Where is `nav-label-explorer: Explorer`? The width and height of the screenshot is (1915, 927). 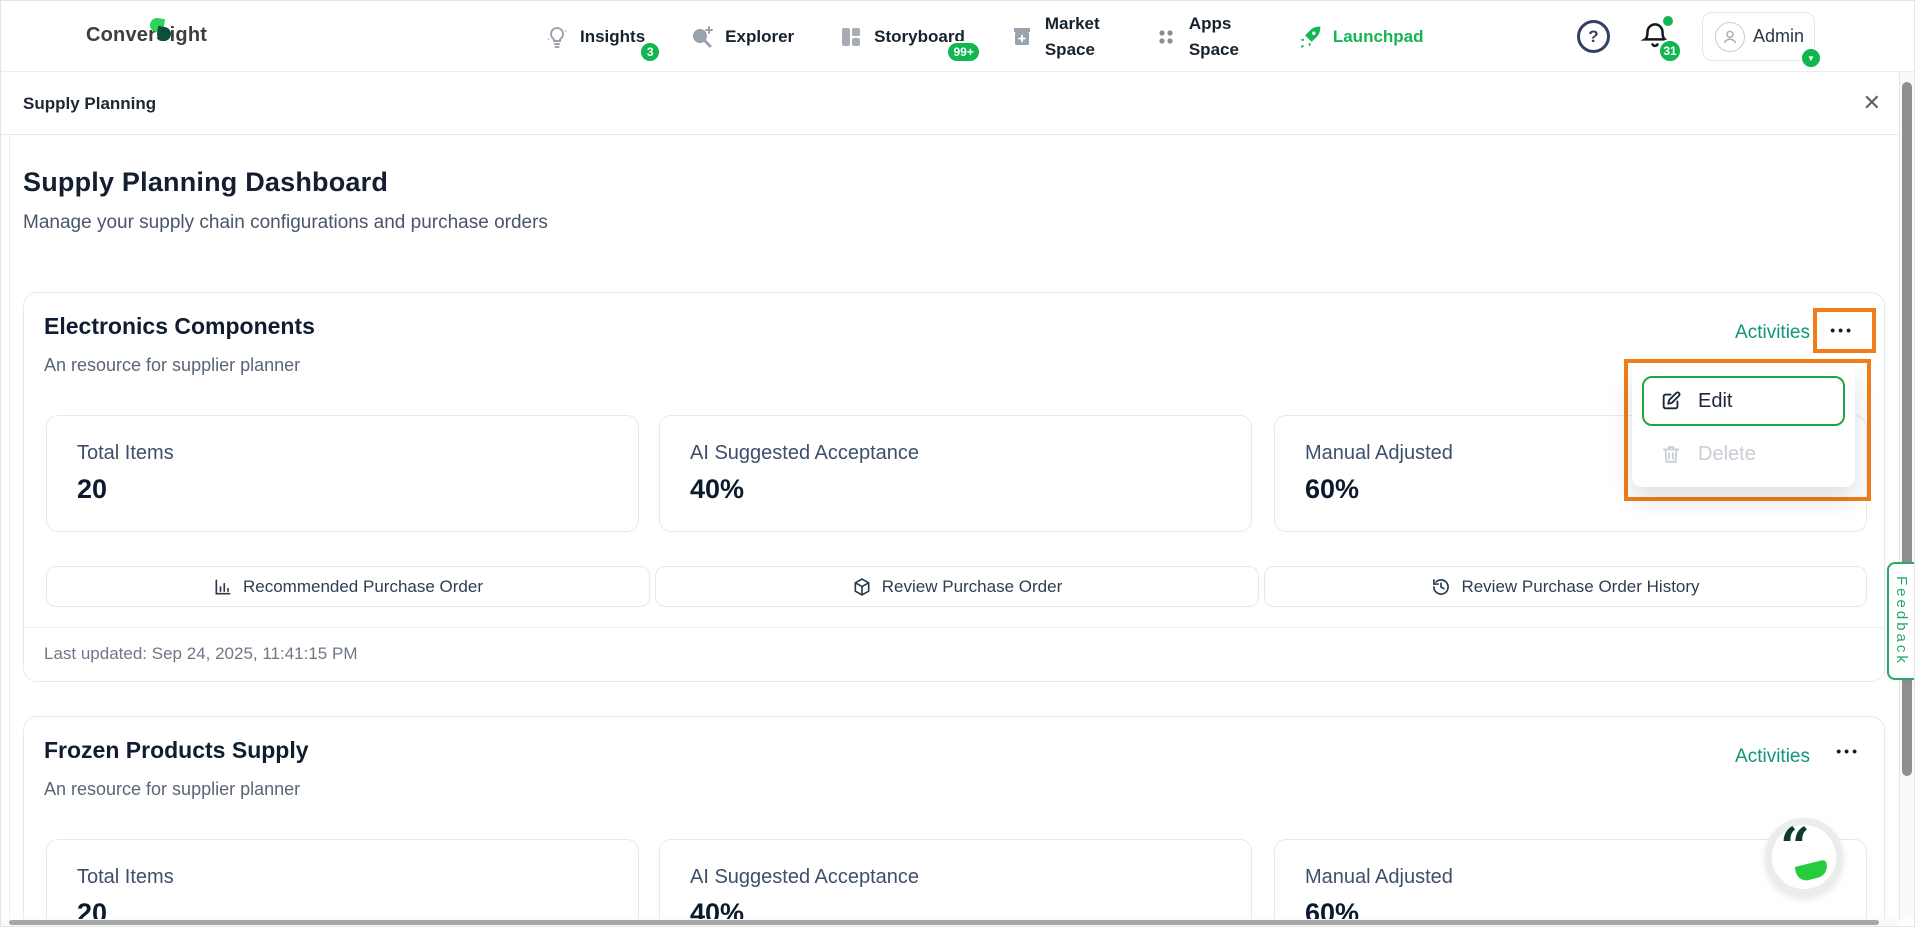
nav-label-explorer: Explorer is located at coordinates (760, 36).